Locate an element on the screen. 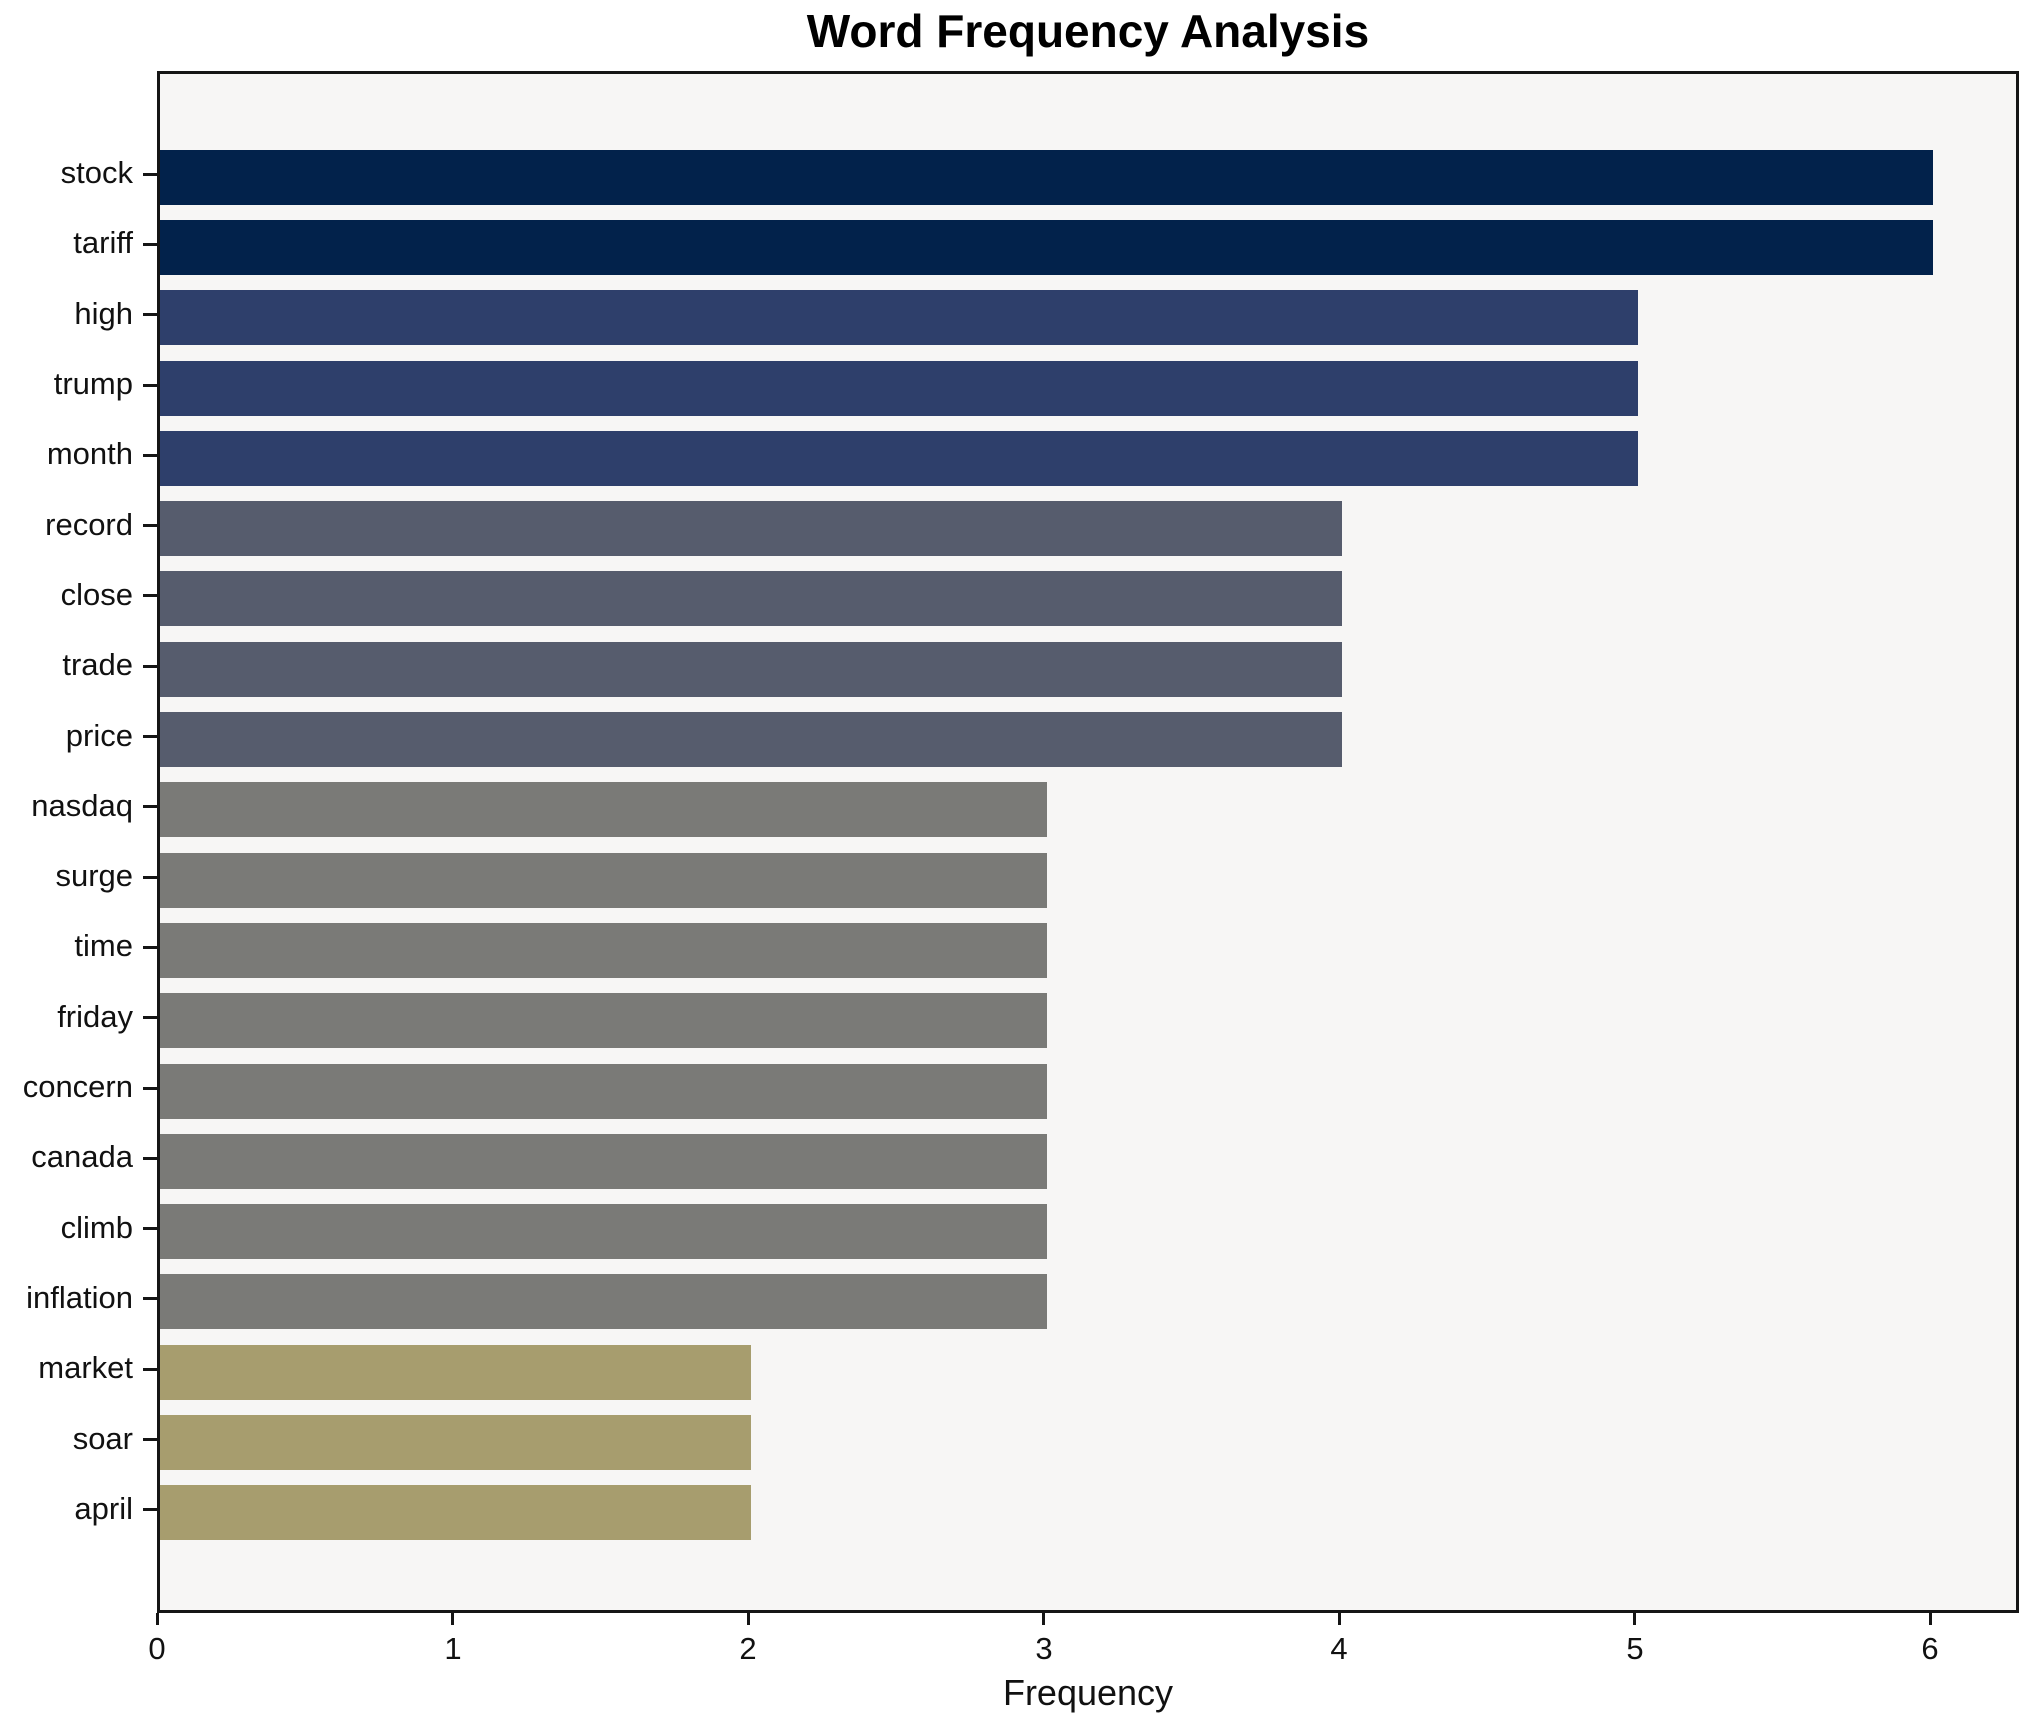  x-tick-label: 5 is located at coordinates (1635, 1648).